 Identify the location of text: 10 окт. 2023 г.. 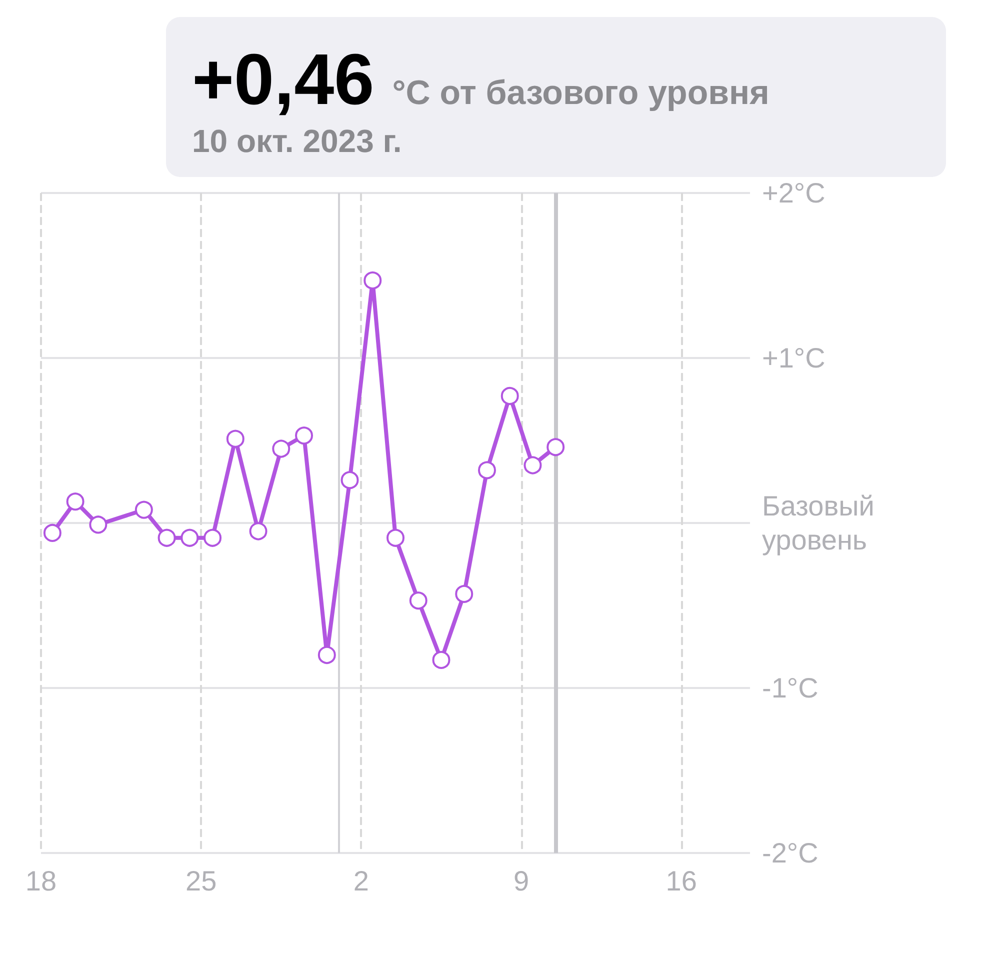
(297, 141).